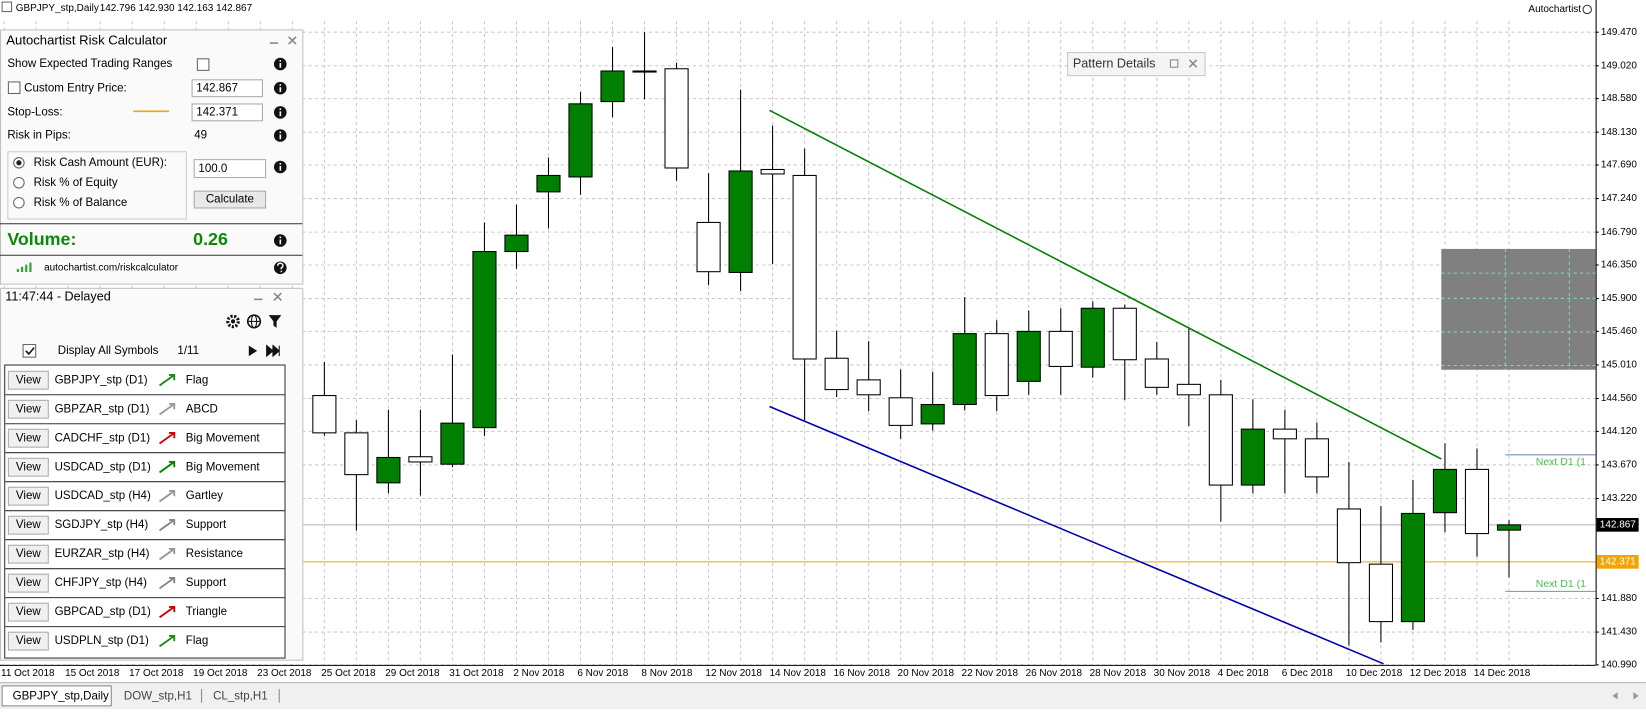 Image resolution: width=1646 pixels, height=714 pixels. Describe the element at coordinates (1619, 331) in the screenshot. I see `y-tick-label: 145.460` at that location.